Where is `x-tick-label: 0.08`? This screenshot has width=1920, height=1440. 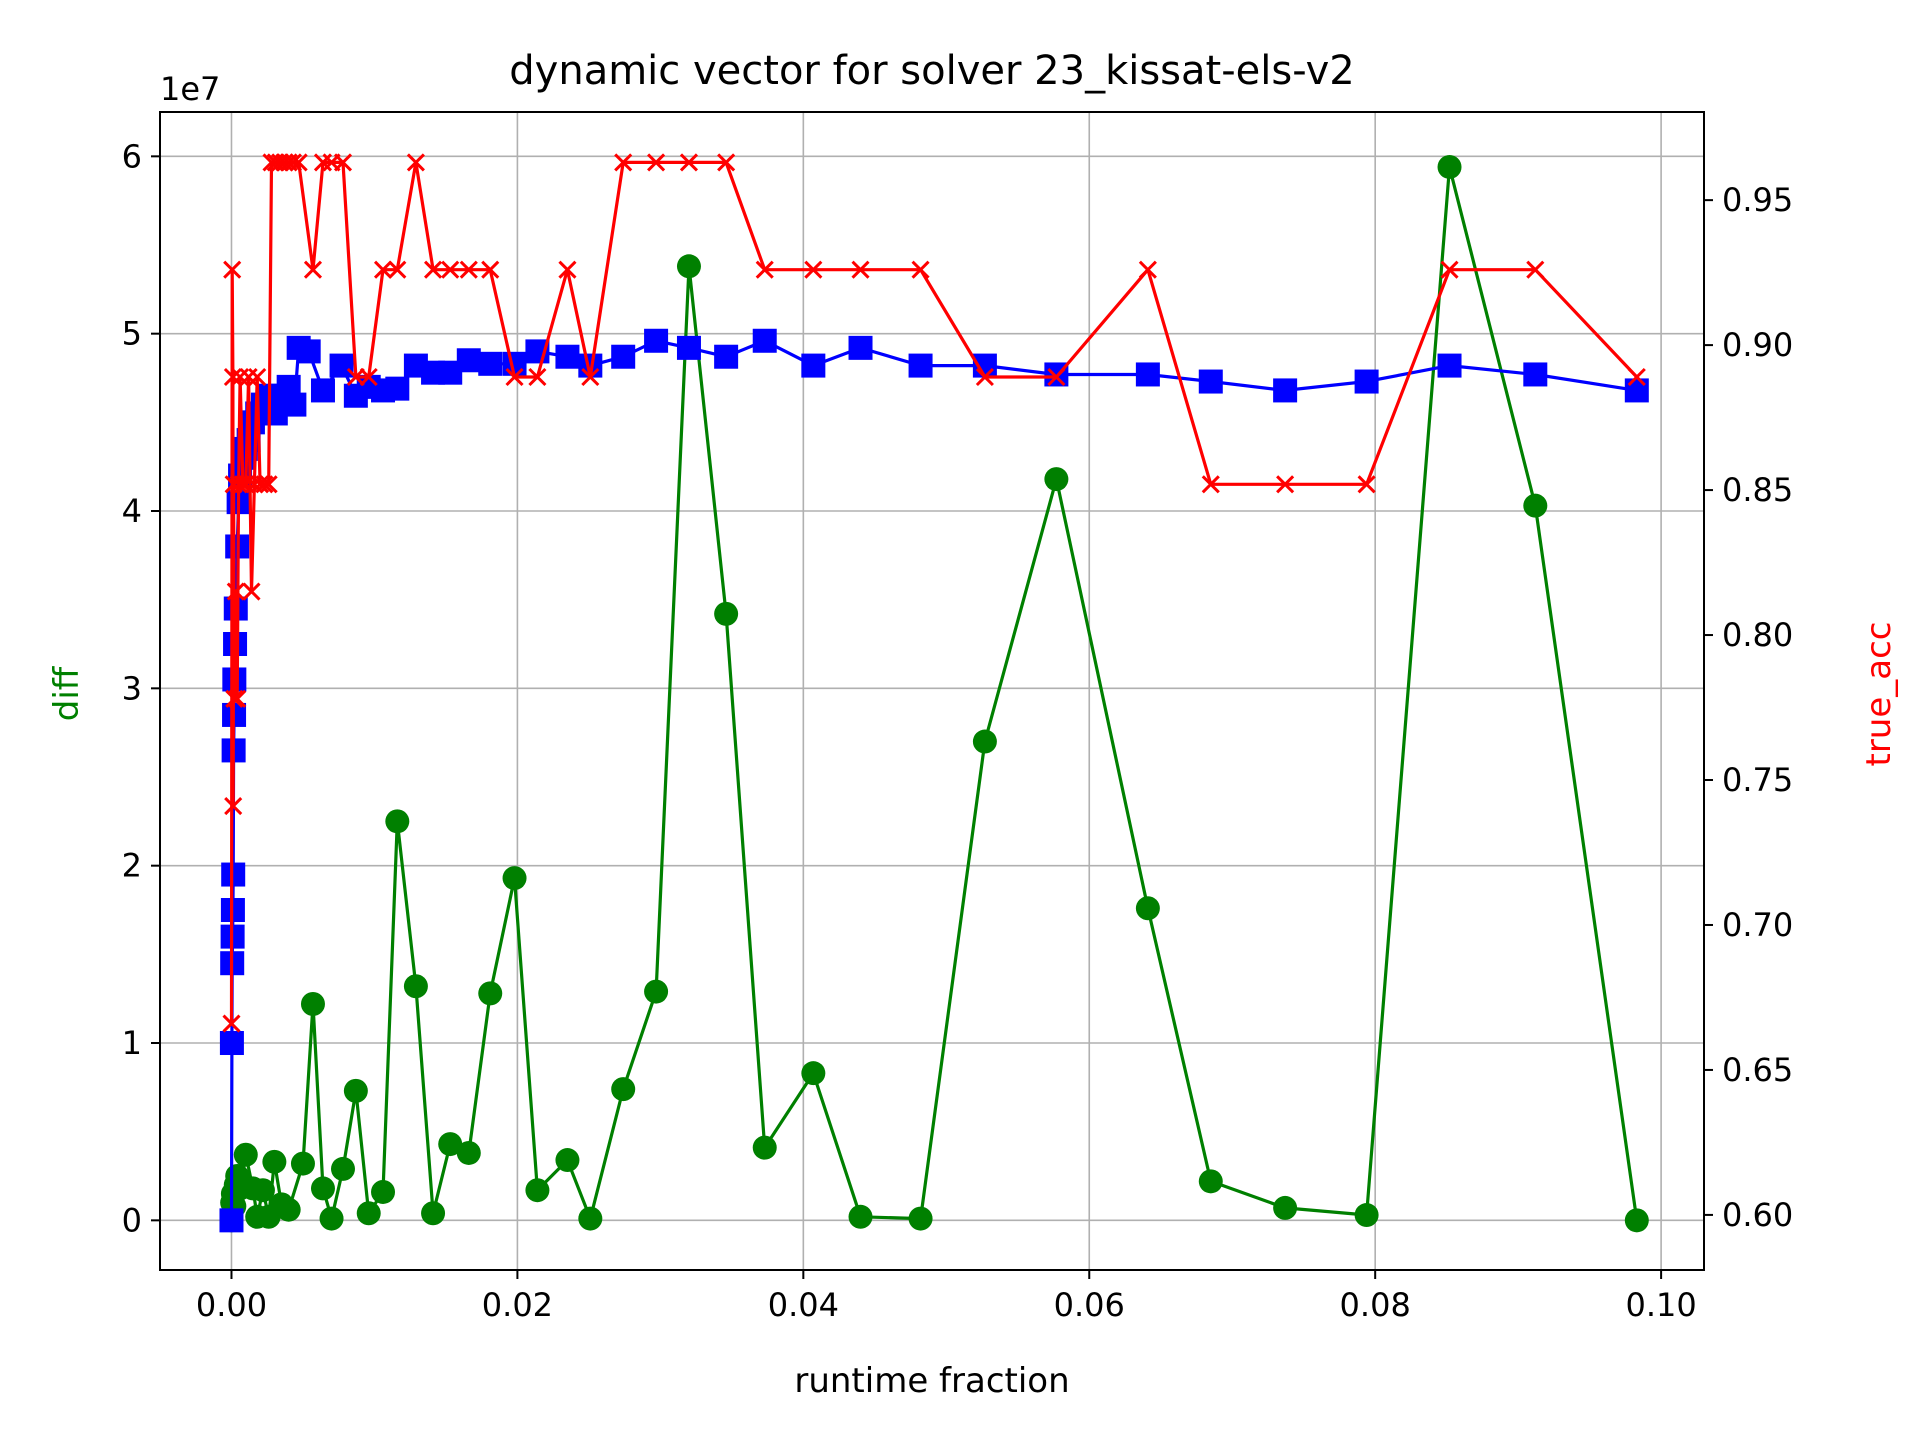
x-tick-label: 0.08 is located at coordinates (1375, 1305).